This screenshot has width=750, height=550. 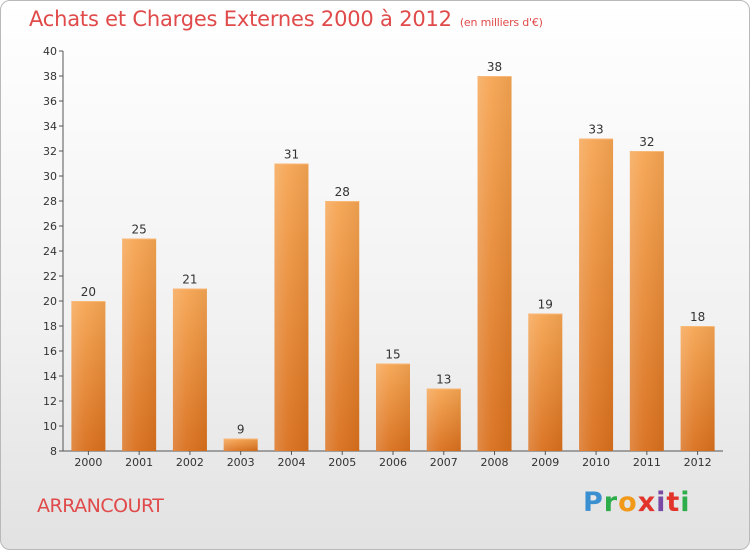 I want to click on x-tick-label: 2009, so click(x=545, y=462).